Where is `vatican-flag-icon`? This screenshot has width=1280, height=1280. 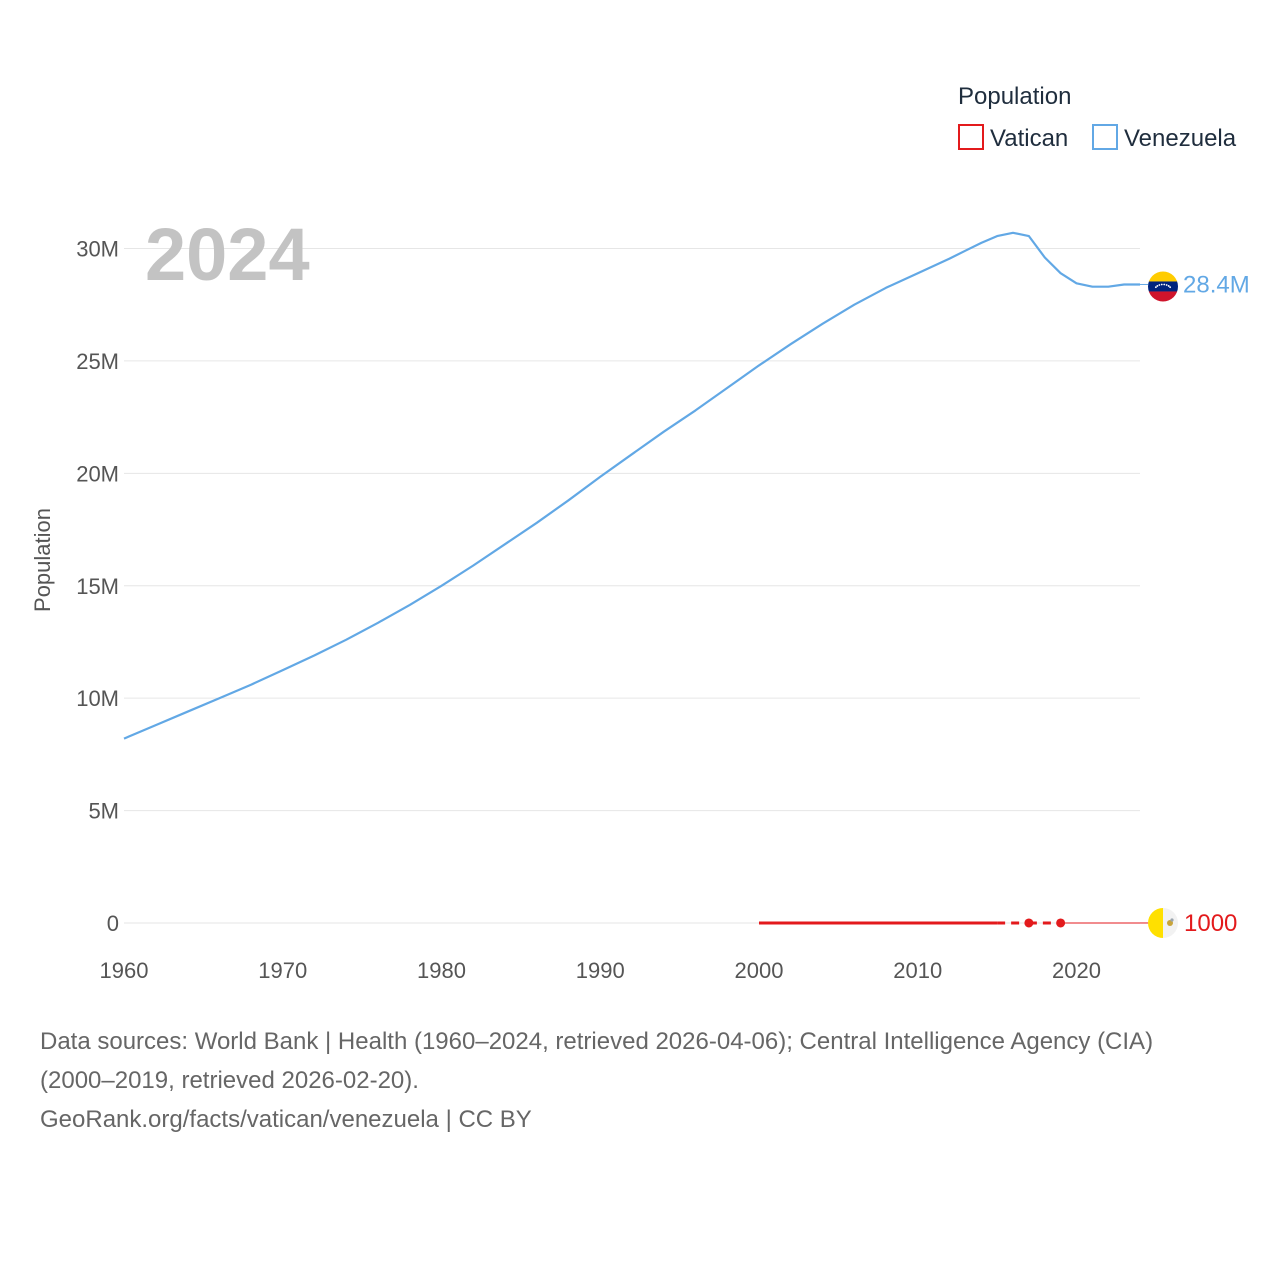
vatican-flag-icon is located at coordinates (1163, 922).